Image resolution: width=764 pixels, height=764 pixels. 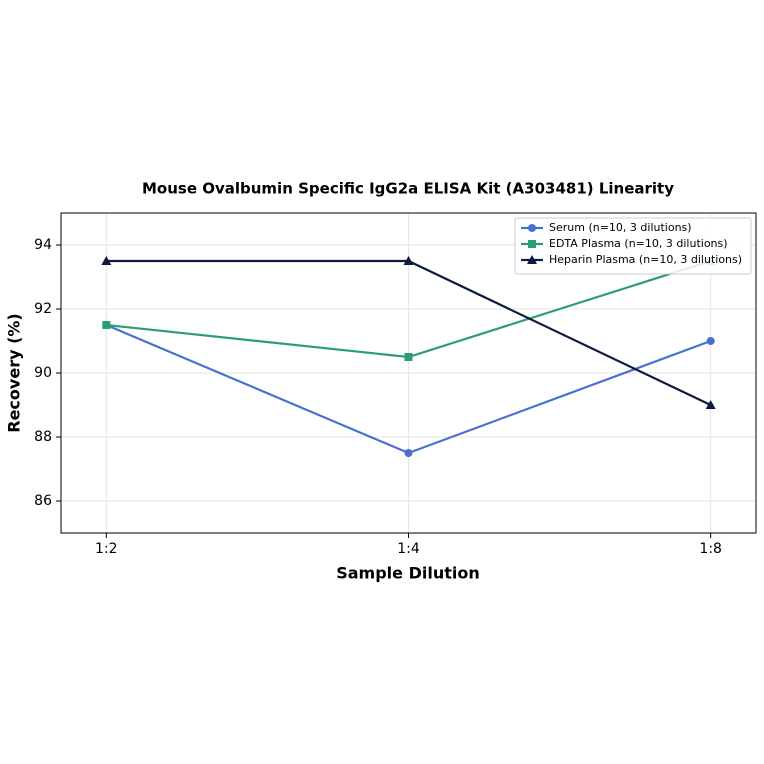 What do you see at coordinates (43, 309) in the screenshot?
I see `y-tick-label: 92` at bounding box center [43, 309].